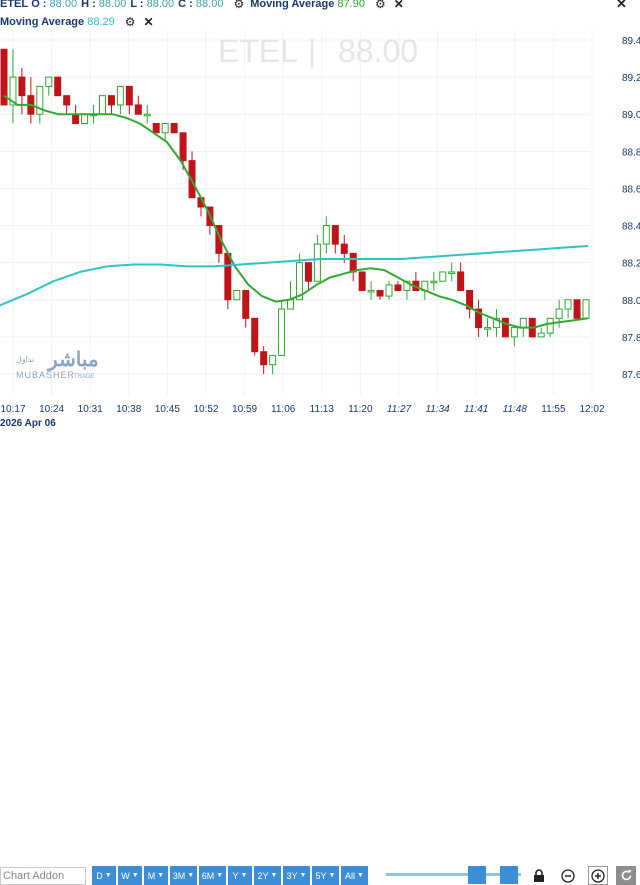 This screenshot has height=885, width=640. Describe the element at coordinates (360, 409) in the screenshot. I see `x-tick-label: 11:20` at that location.